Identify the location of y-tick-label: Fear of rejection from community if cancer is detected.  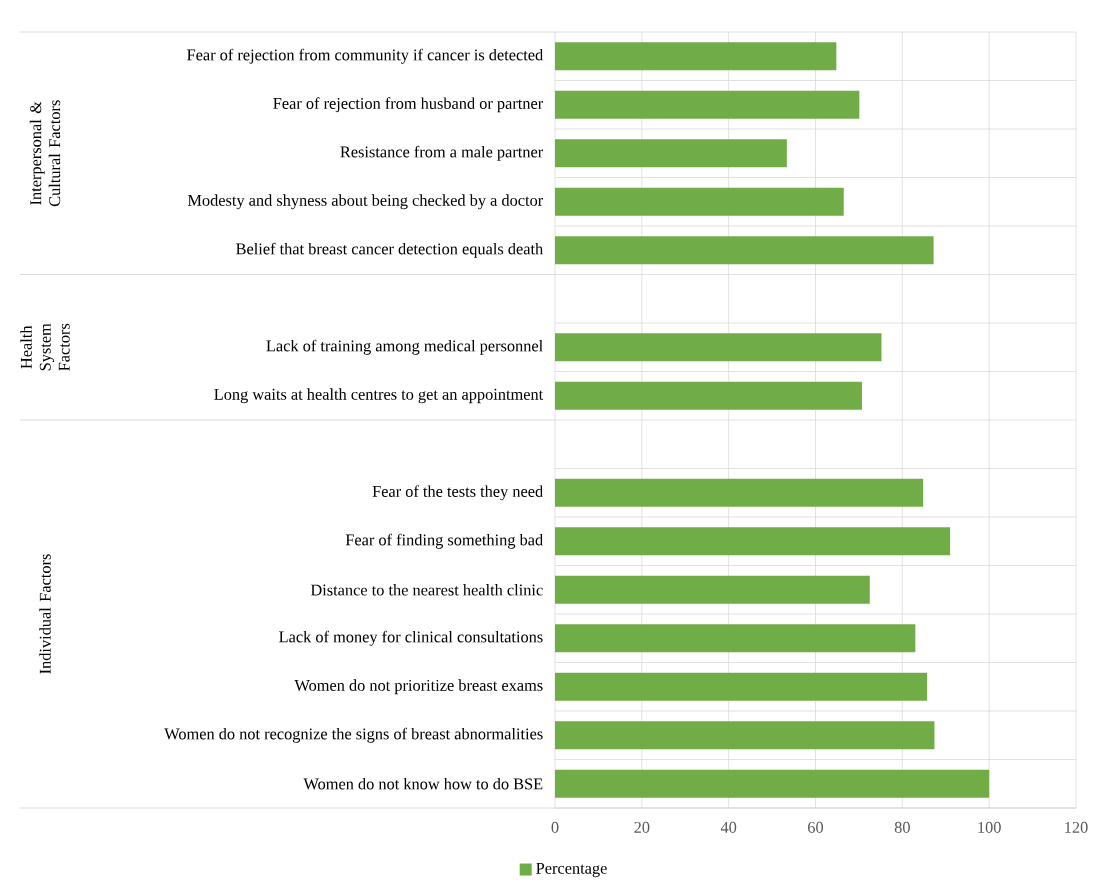
(365, 56).